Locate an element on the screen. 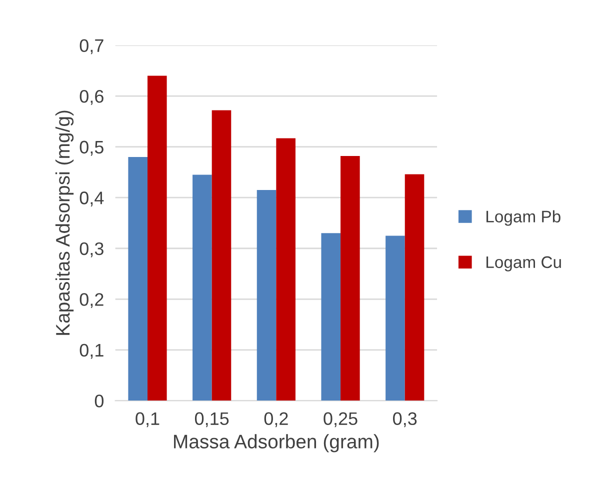 The width and height of the screenshot is (607, 477). y-tick-label: 0,1 is located at coordinates (92, 351).